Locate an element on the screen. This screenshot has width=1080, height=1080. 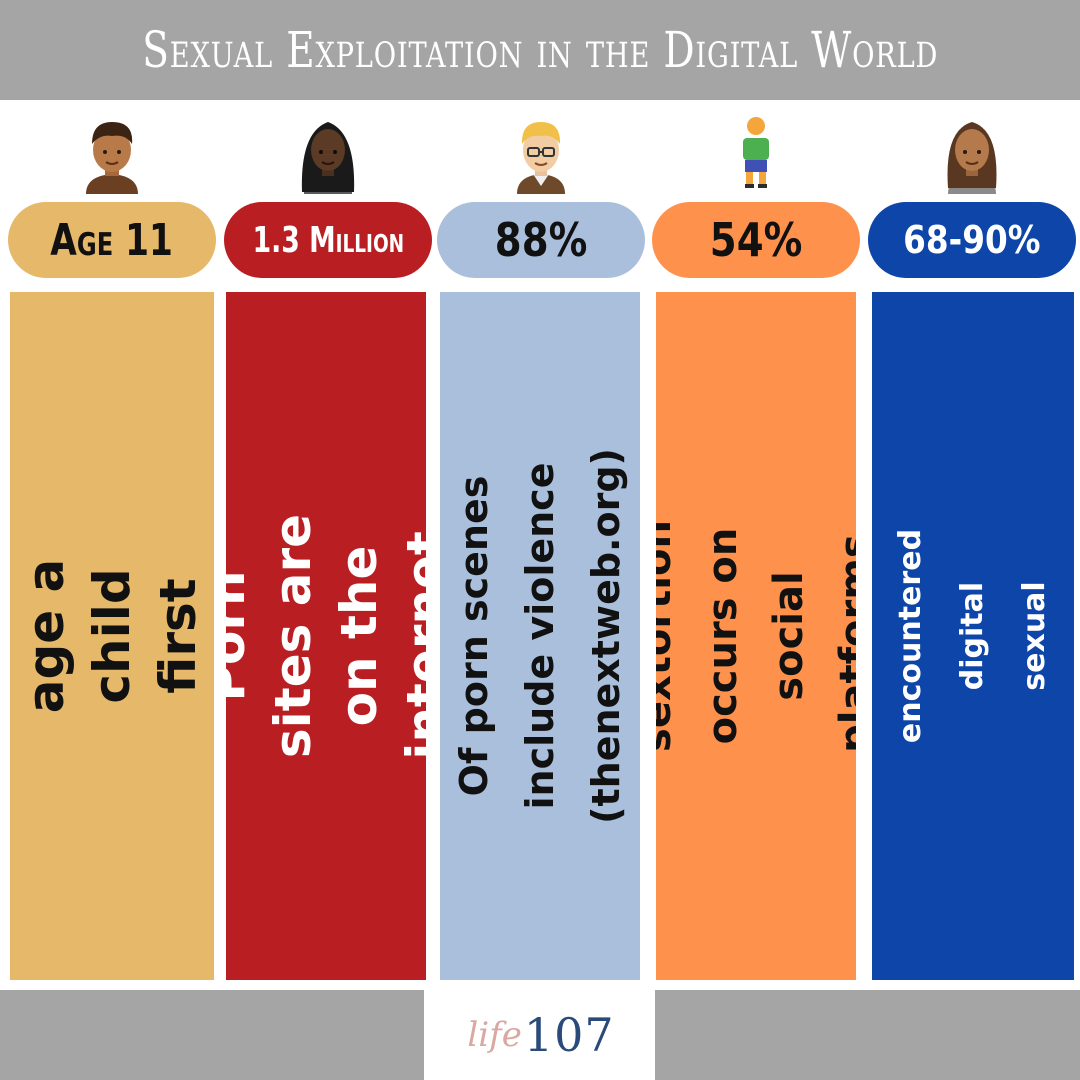
stat-pill: 88% is located at coordinates (541, 240).